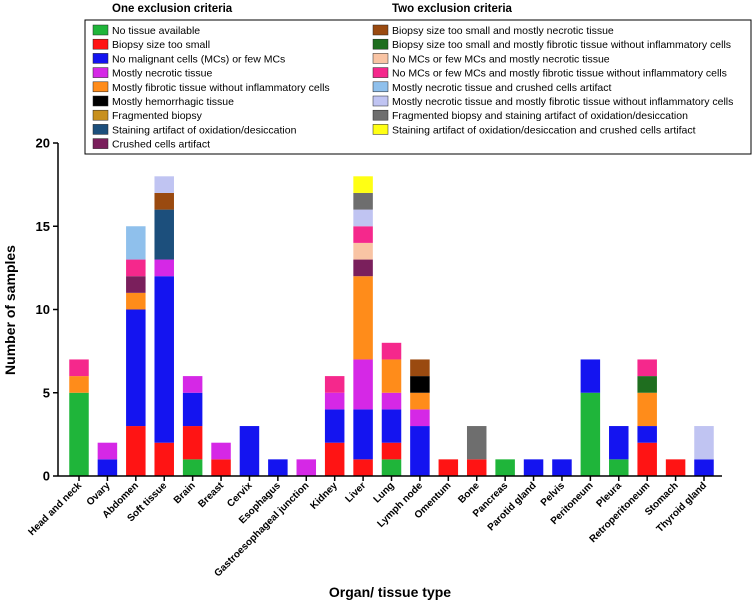 This screenshot has width=754, height=603. Describe the element at coordinates (173, 102) in the screenshot. I see `legend-label: Mostly hemorrhagic tissue` at that location.